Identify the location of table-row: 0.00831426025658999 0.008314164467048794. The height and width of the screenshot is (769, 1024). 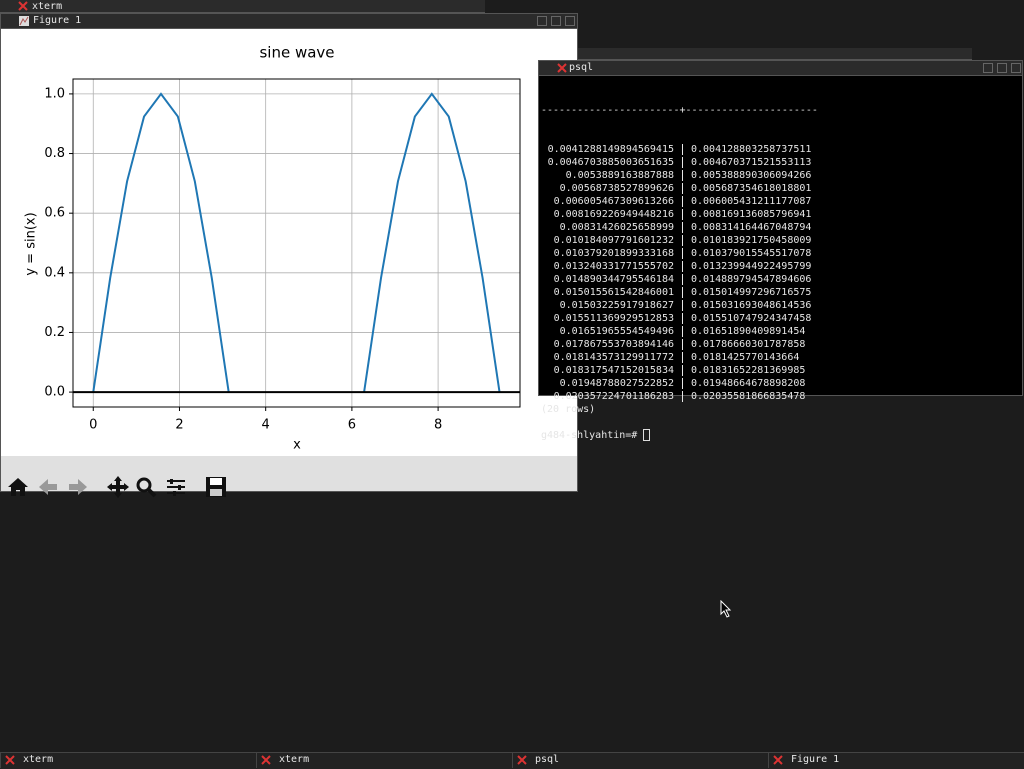
(781, 227).